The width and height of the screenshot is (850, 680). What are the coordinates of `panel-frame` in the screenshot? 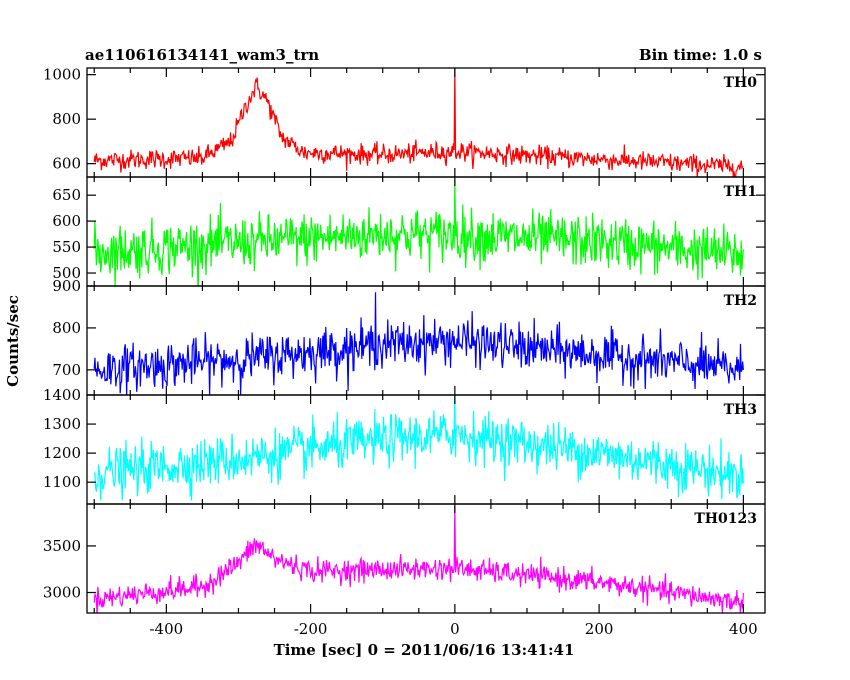 It's located at (426, 558).